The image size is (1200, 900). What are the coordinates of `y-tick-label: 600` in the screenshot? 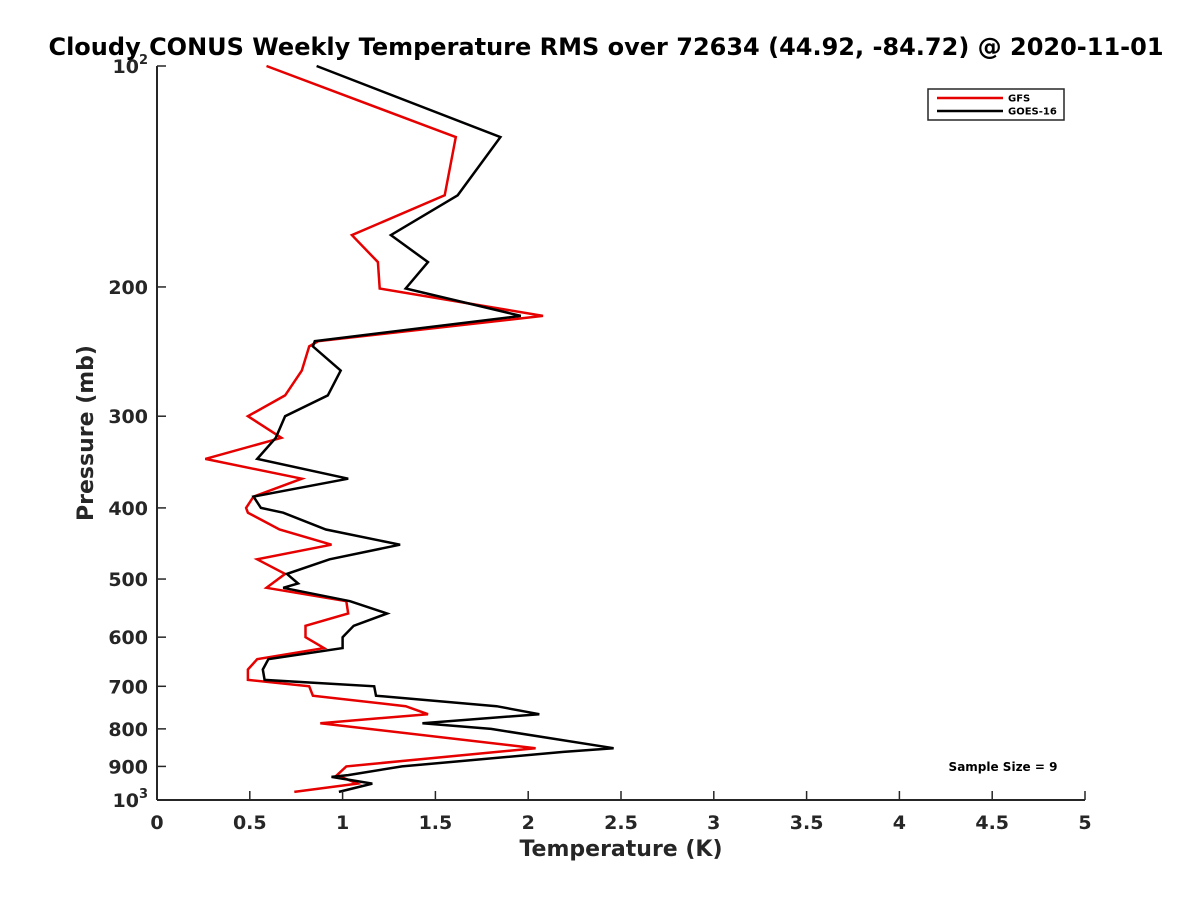 It's located at (128, 638).